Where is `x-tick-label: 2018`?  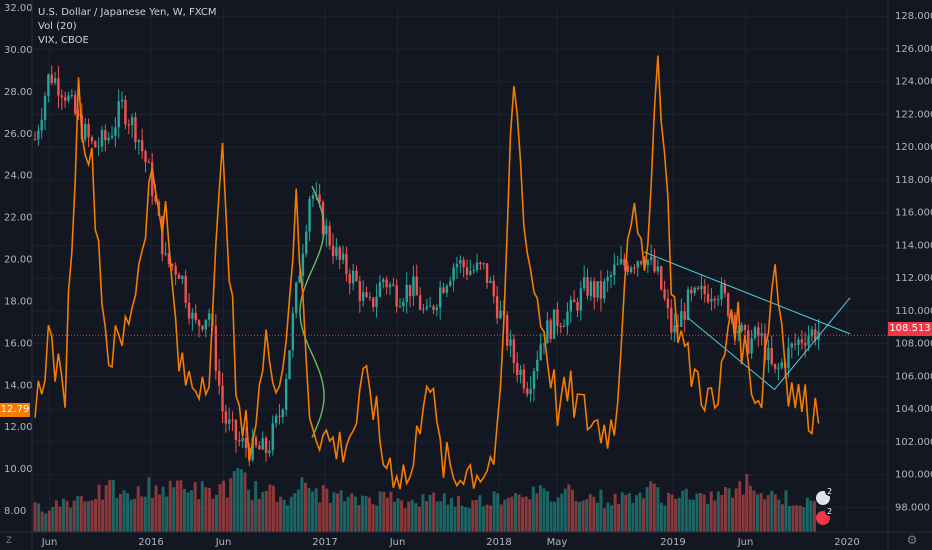
x-tick-label: 2018 is located at coordinates (498, 542).